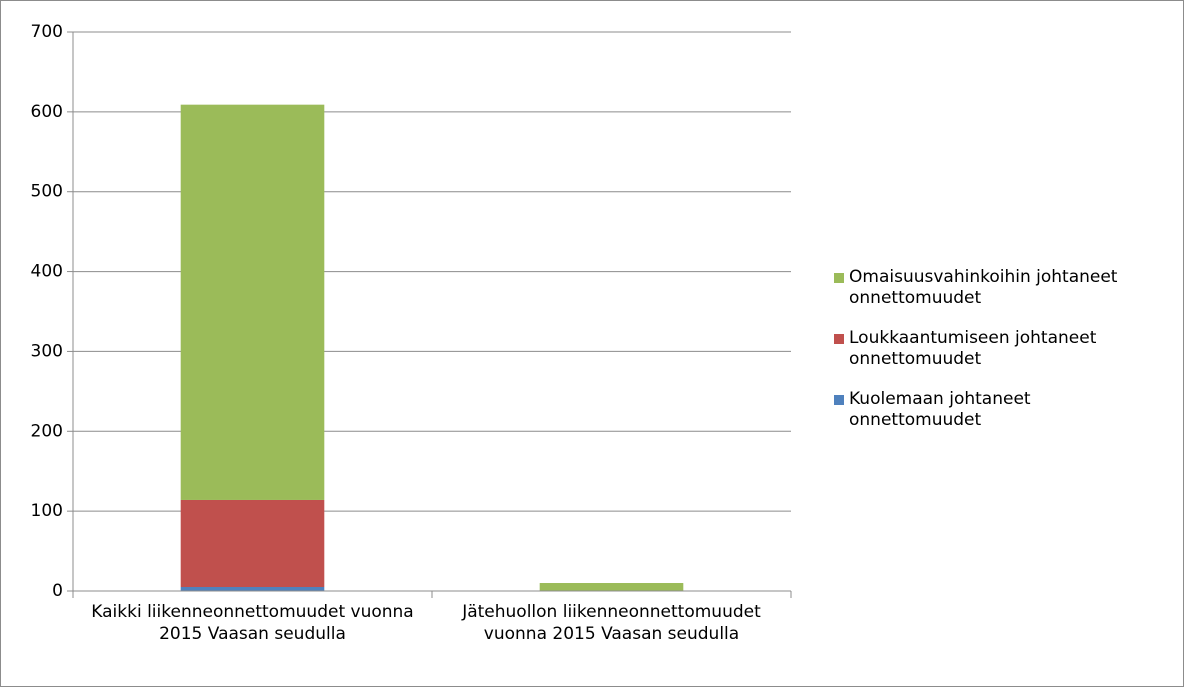 Image resolution: width=1184 pixels, height=687 pixels. What do you see at coordinates (940, 409) in the screenshot?
I see `legend-label: Kuolemaan johtaneet onnettomuudet` at bounding box center [940, 409].